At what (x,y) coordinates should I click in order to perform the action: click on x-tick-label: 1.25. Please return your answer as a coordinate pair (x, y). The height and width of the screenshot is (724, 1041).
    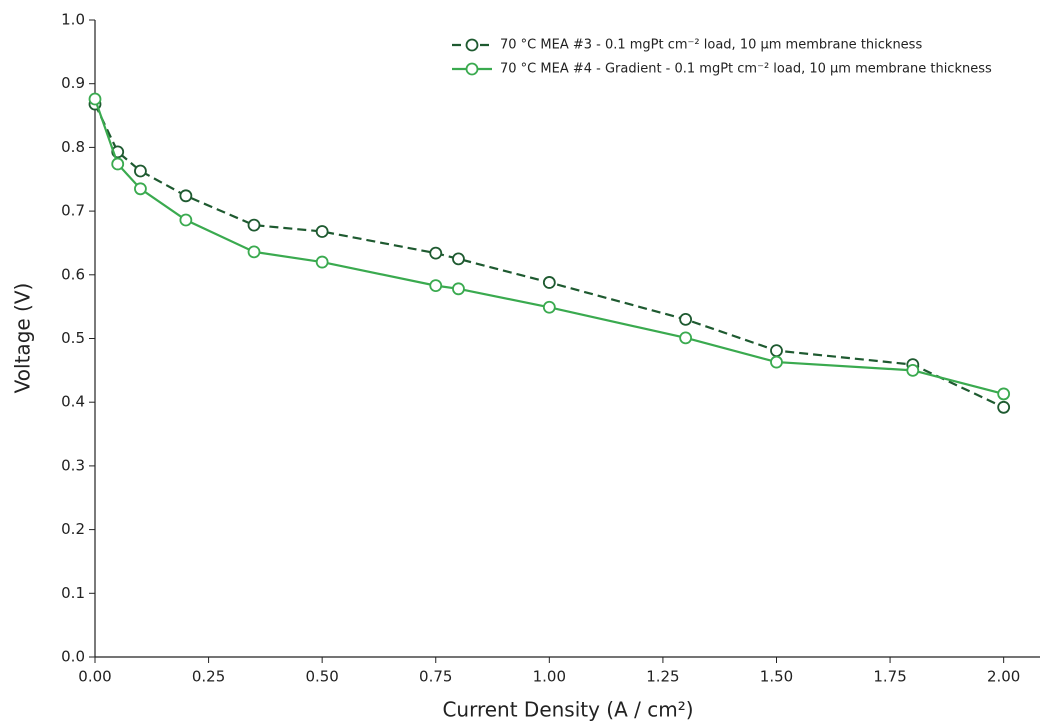
    Looking at the image, I should click on (662, 677).